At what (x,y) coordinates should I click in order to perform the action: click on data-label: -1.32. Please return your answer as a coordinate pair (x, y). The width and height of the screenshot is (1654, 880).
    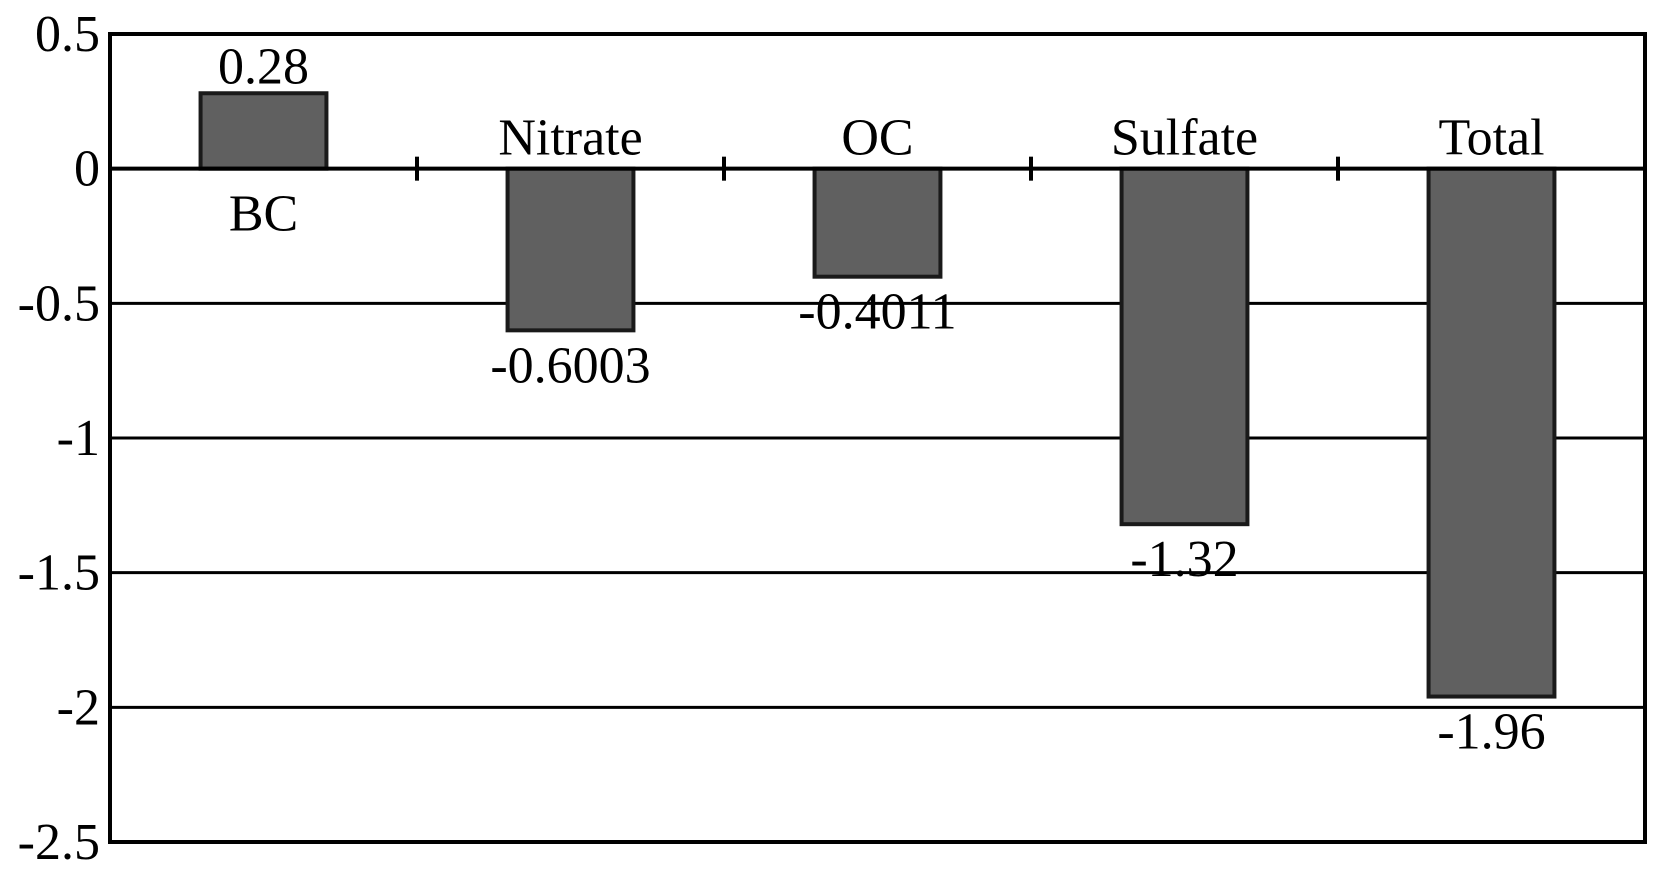
    Looking at the image, I should click on (1184, 559).